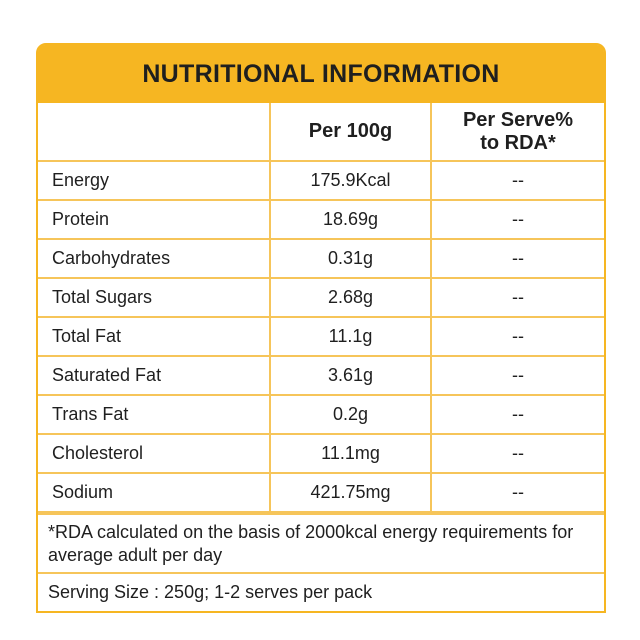  Describe the element at coordinates (350, 297) in the screenshot. I see `per-100g-value: 2.68g` at that location.